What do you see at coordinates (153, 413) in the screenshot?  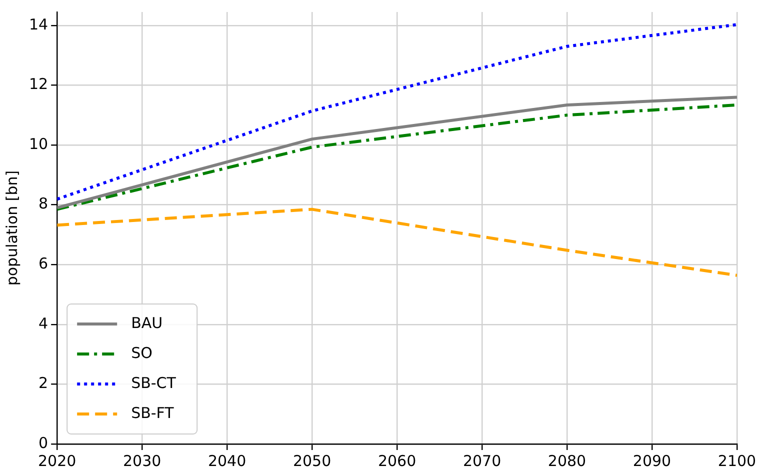 I see `legend-label: SB-FT` at bounding box center [153, 413].